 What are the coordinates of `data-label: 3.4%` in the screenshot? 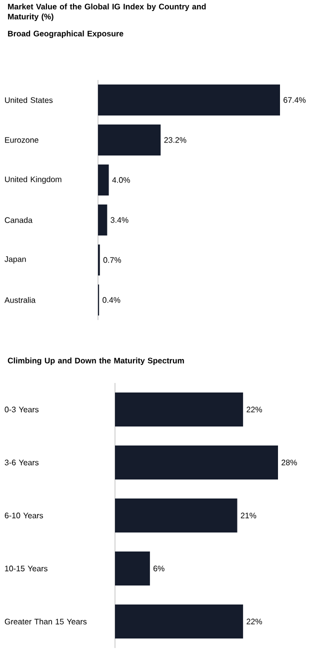 It's located at (119, 220).